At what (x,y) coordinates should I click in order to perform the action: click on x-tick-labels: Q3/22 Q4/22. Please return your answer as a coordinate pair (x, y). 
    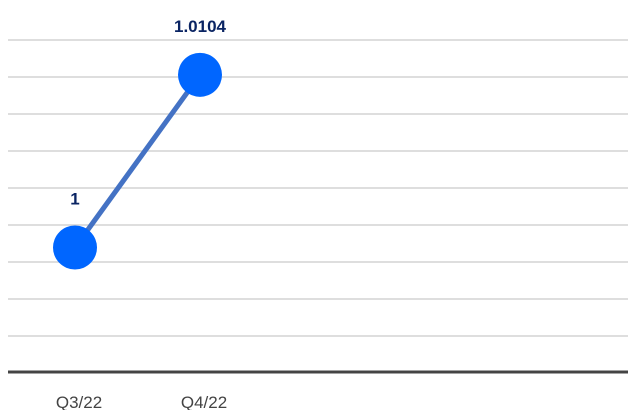
    Looking at the image, I should click on (141, 401).